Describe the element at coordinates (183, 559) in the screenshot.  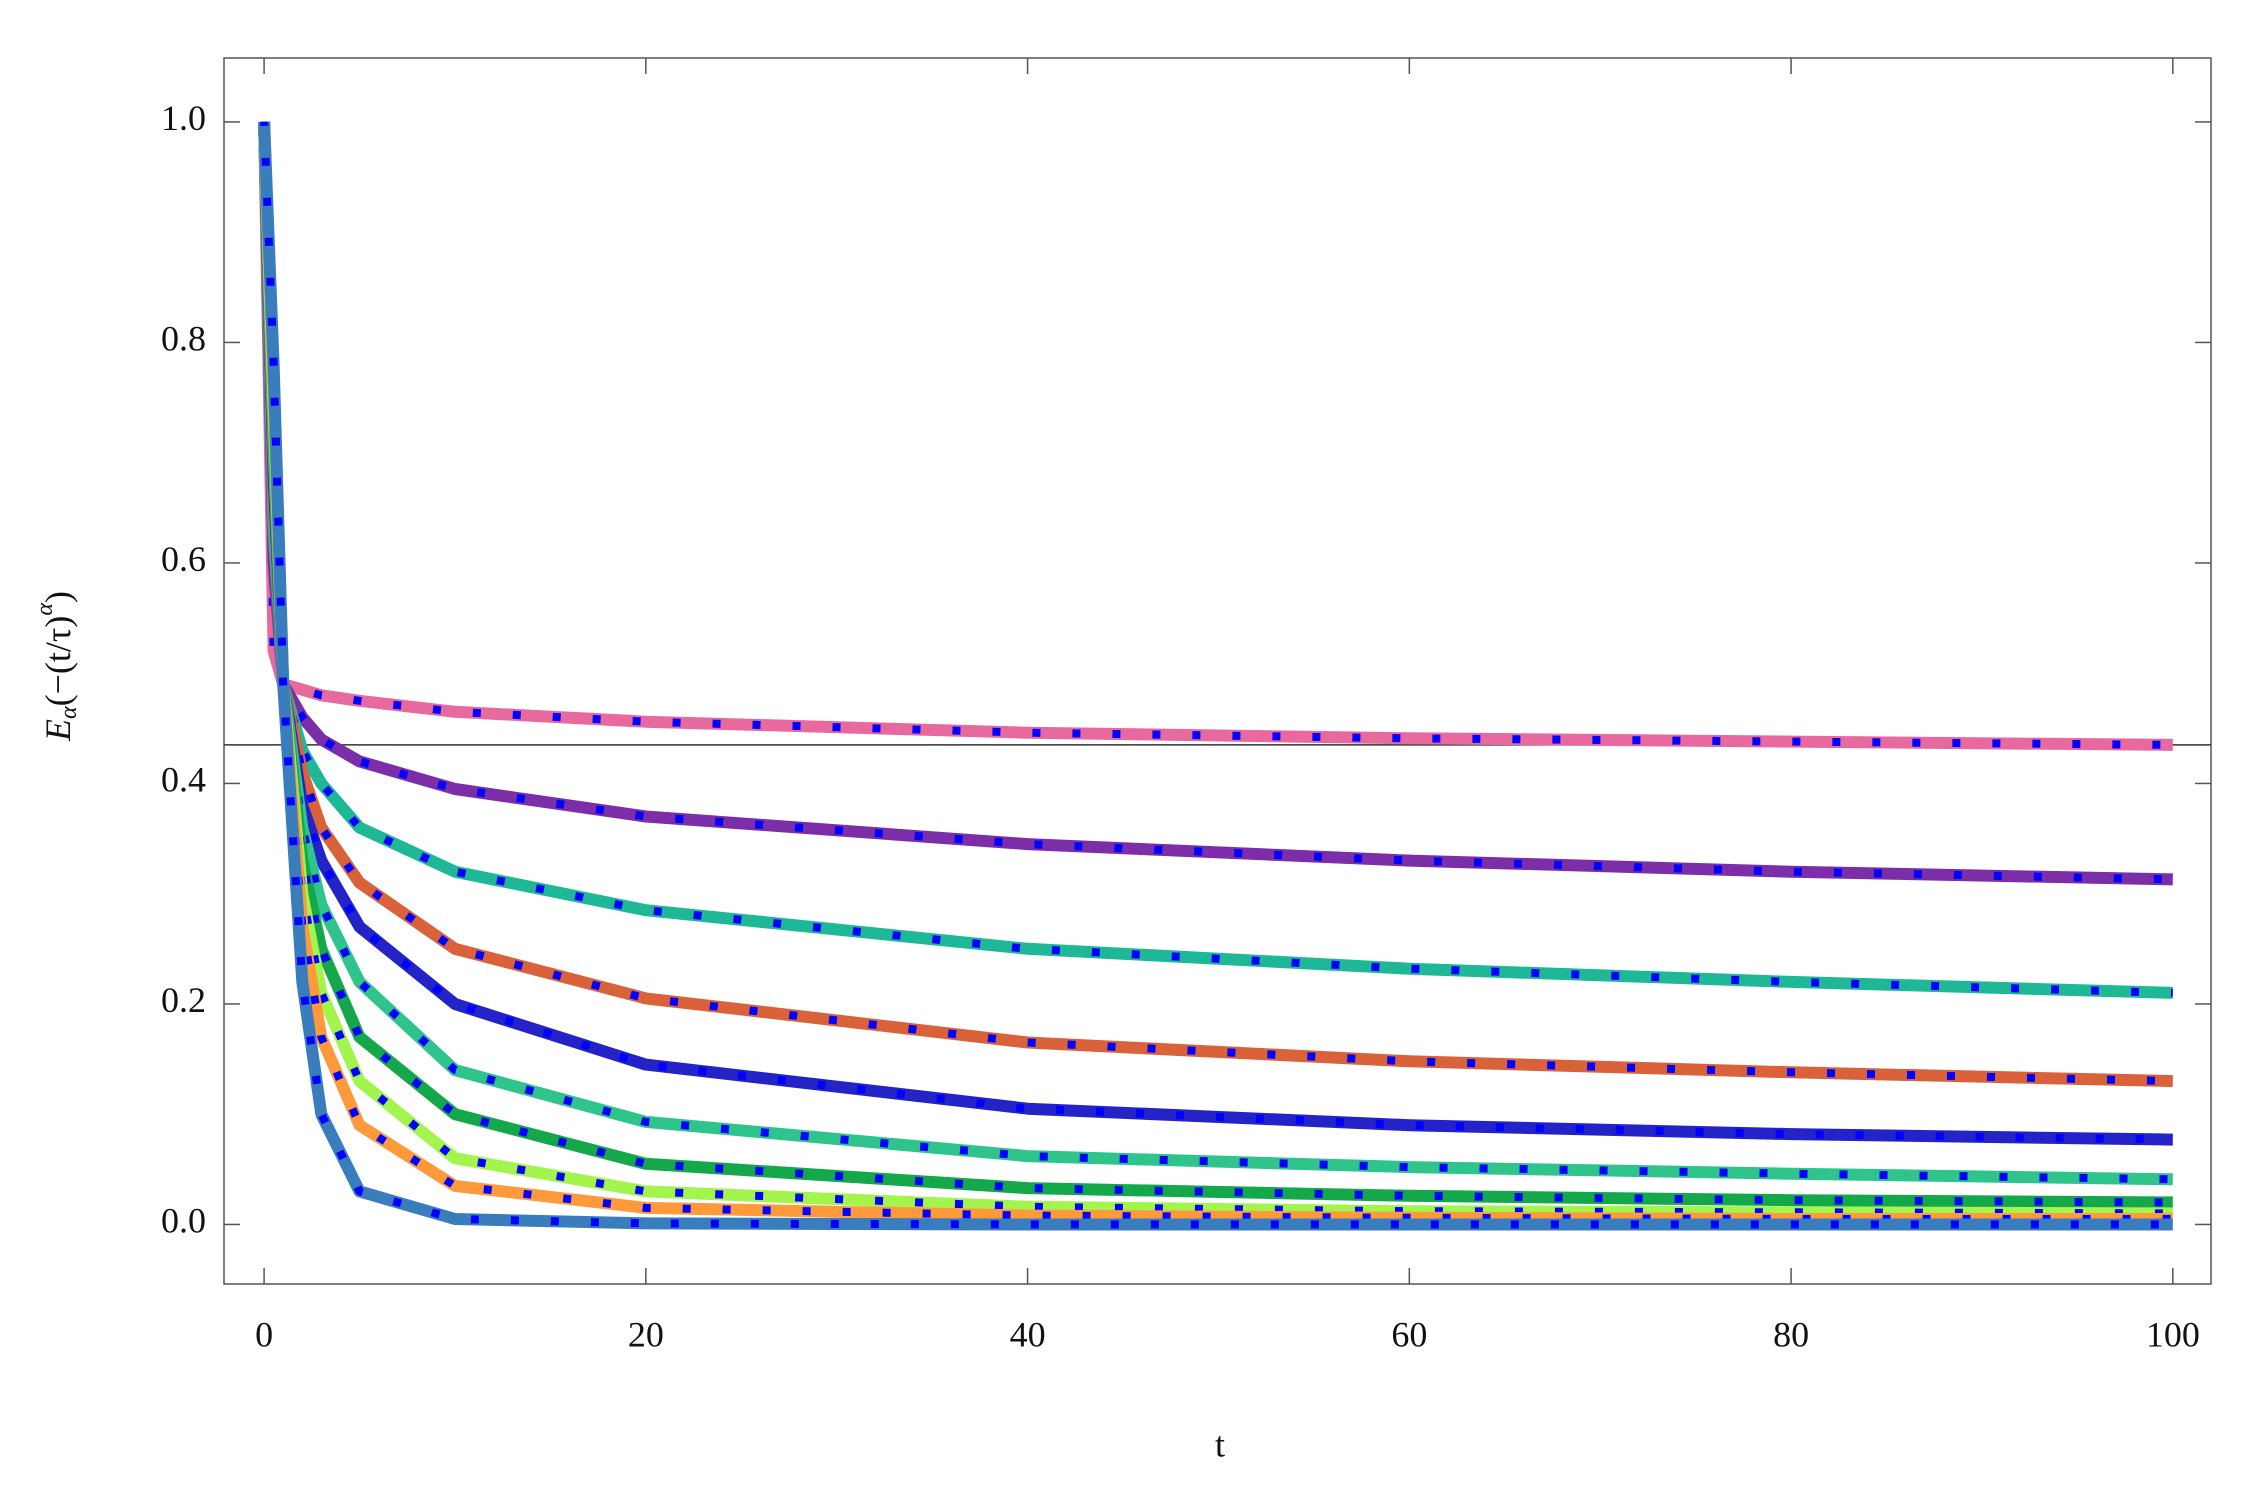
I see `y-tick-label: 0.6` at that location.